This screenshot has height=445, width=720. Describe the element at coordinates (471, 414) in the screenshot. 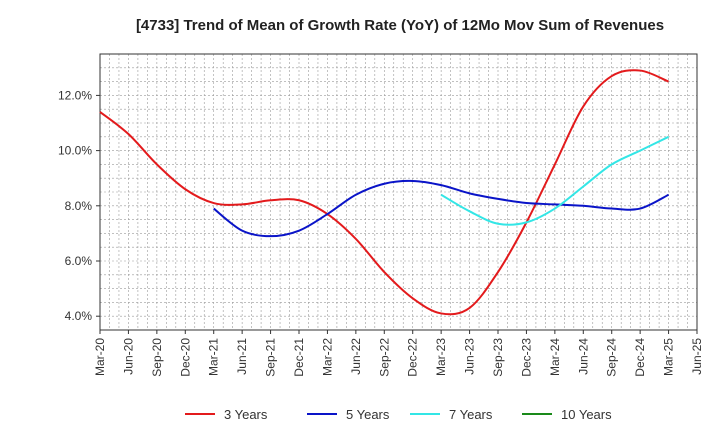

I see `legend-label-7-years: 7 Years` at that location.